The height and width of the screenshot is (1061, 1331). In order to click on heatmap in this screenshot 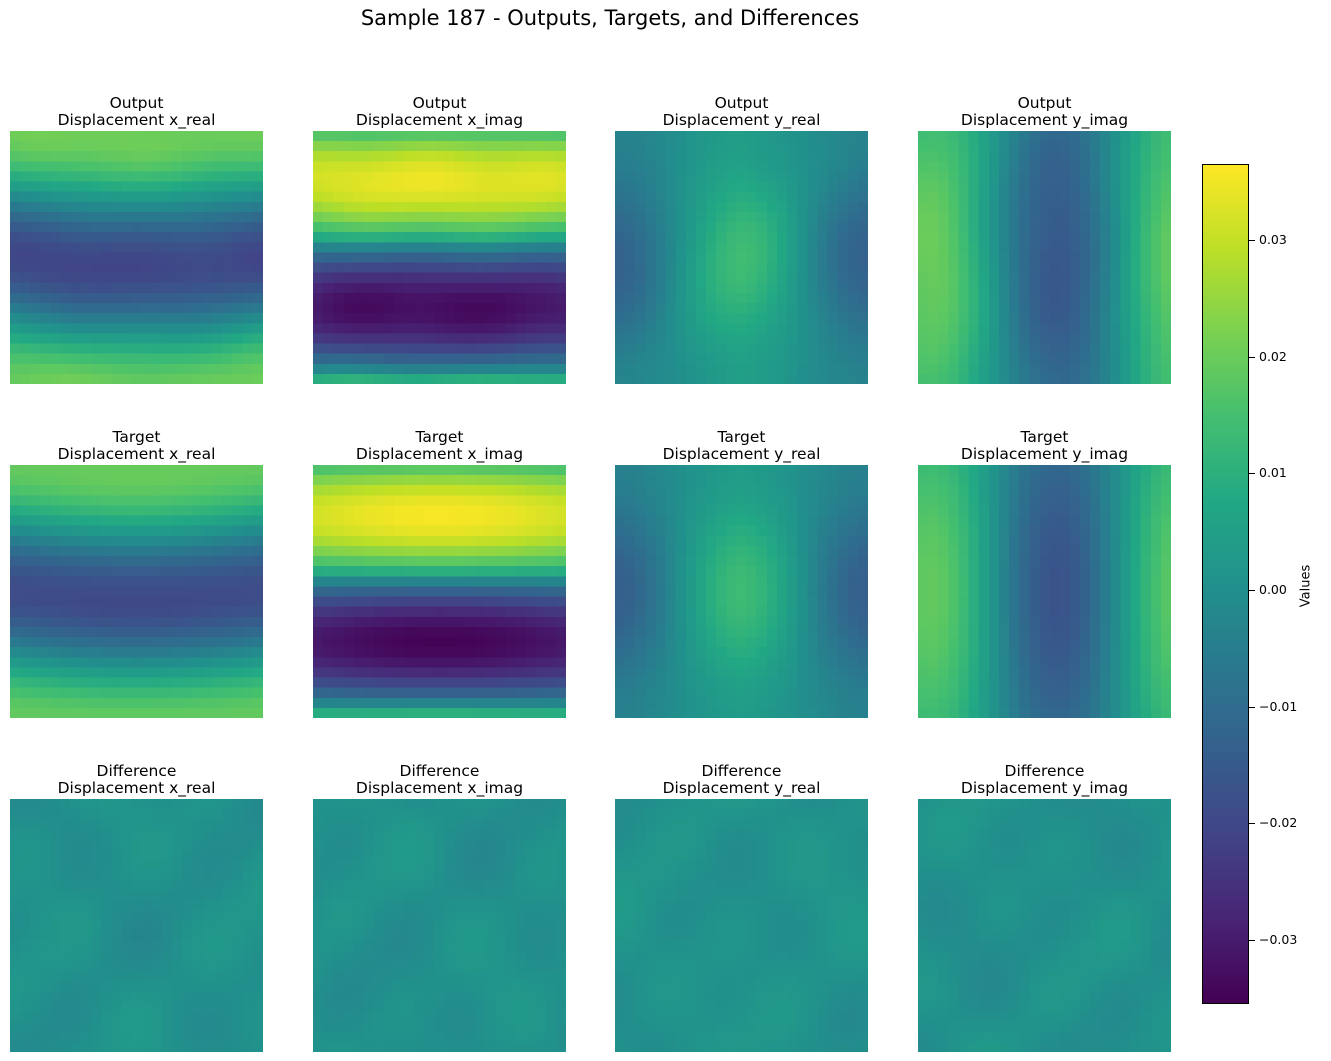, I will do `click(741, 591)`.